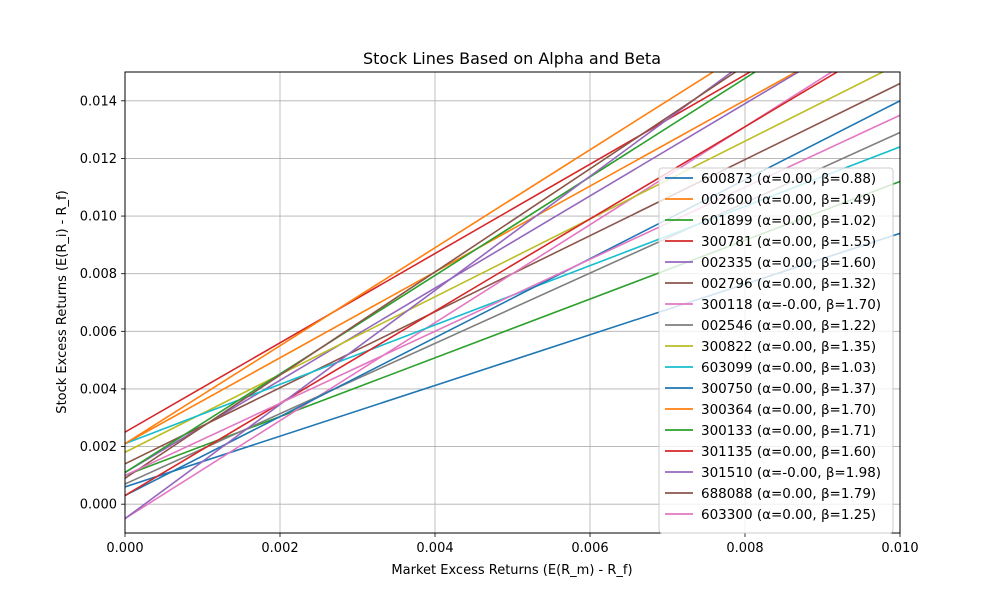 The height and width of the screenshot is (604, 1000). What do you see at coordinates (788, 347) in the screenshot?
I see `legend-label: 300822 (α=0.00, β=1.35)` at bounding box center [788, 347].